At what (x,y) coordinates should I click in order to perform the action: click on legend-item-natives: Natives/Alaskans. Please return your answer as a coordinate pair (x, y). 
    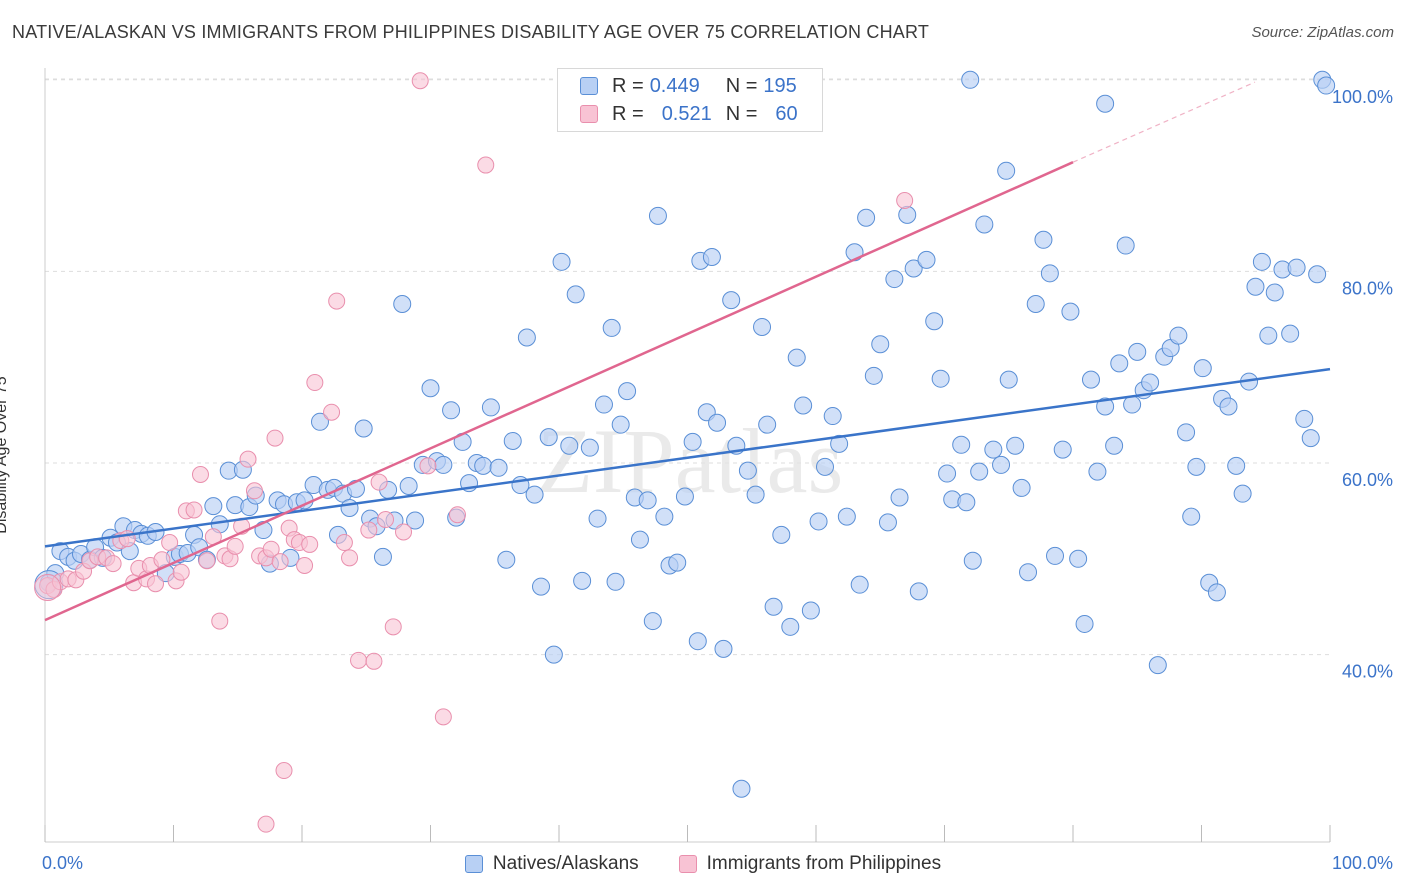
    Looking at the image, I should click on (551, 864).